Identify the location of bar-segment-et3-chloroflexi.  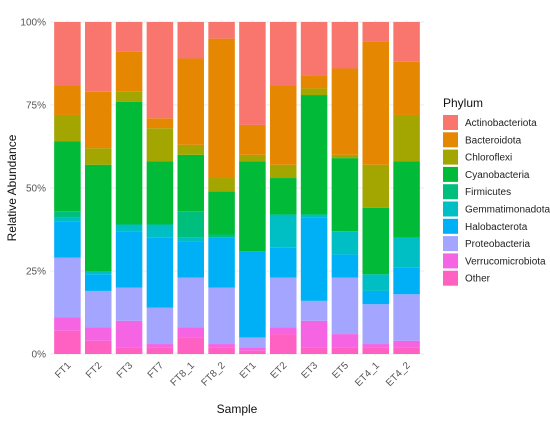
(314, 92).